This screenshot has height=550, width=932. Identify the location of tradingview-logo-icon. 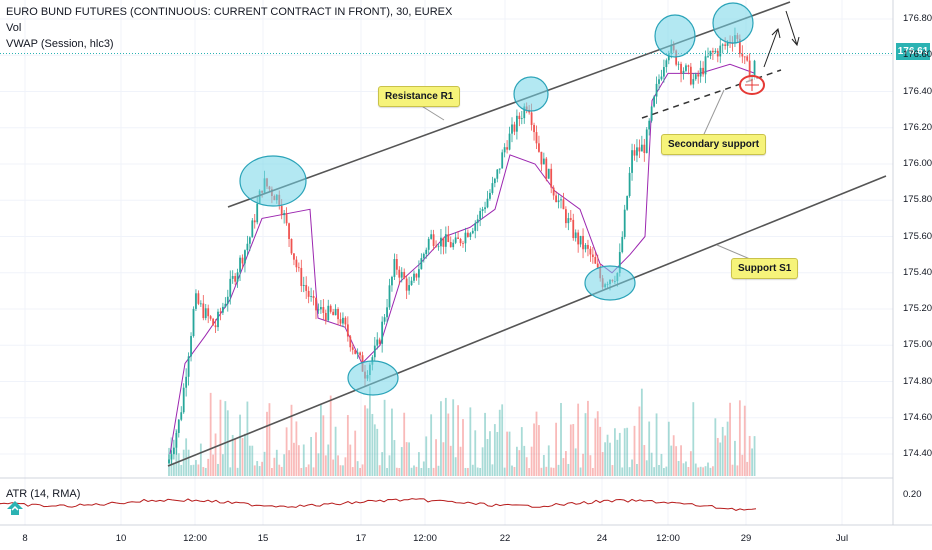
(15, 508).